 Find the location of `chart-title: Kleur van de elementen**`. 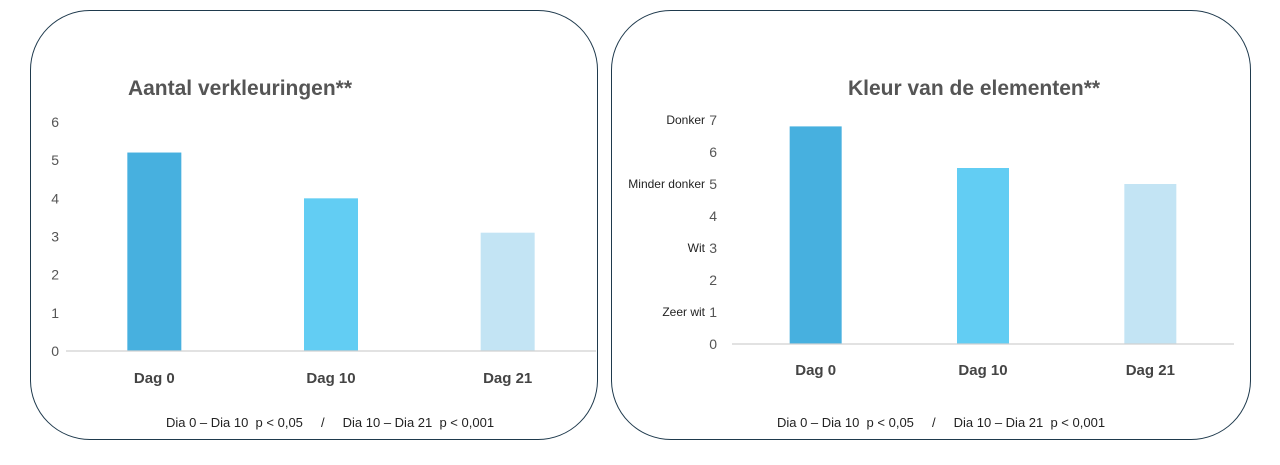

chart-title: Kleur van de elementen** is located at coordinates (974, 88).